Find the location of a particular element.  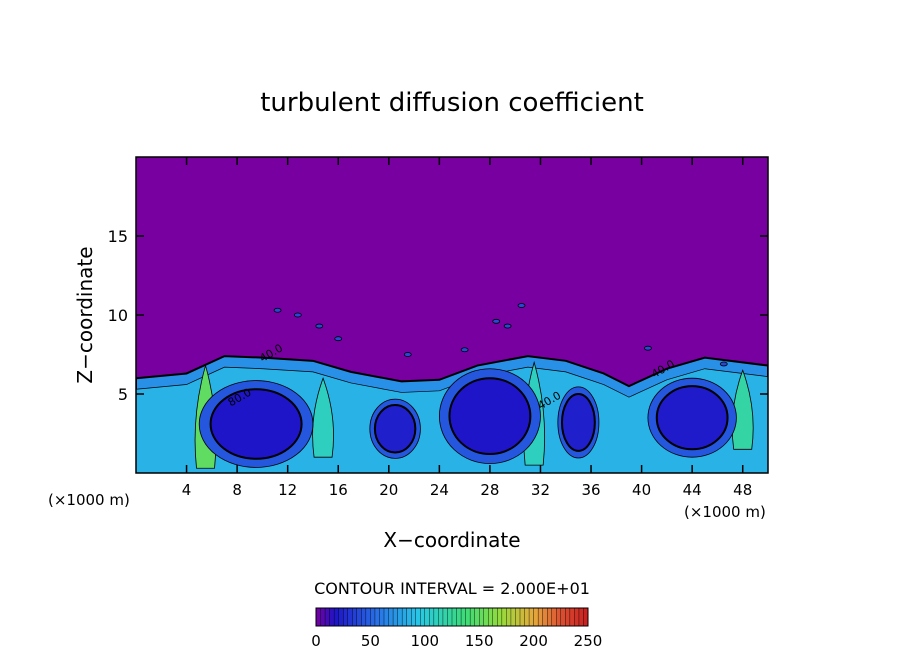

y-axis-label: Z−coordinate is located at coordinates (85, 314).